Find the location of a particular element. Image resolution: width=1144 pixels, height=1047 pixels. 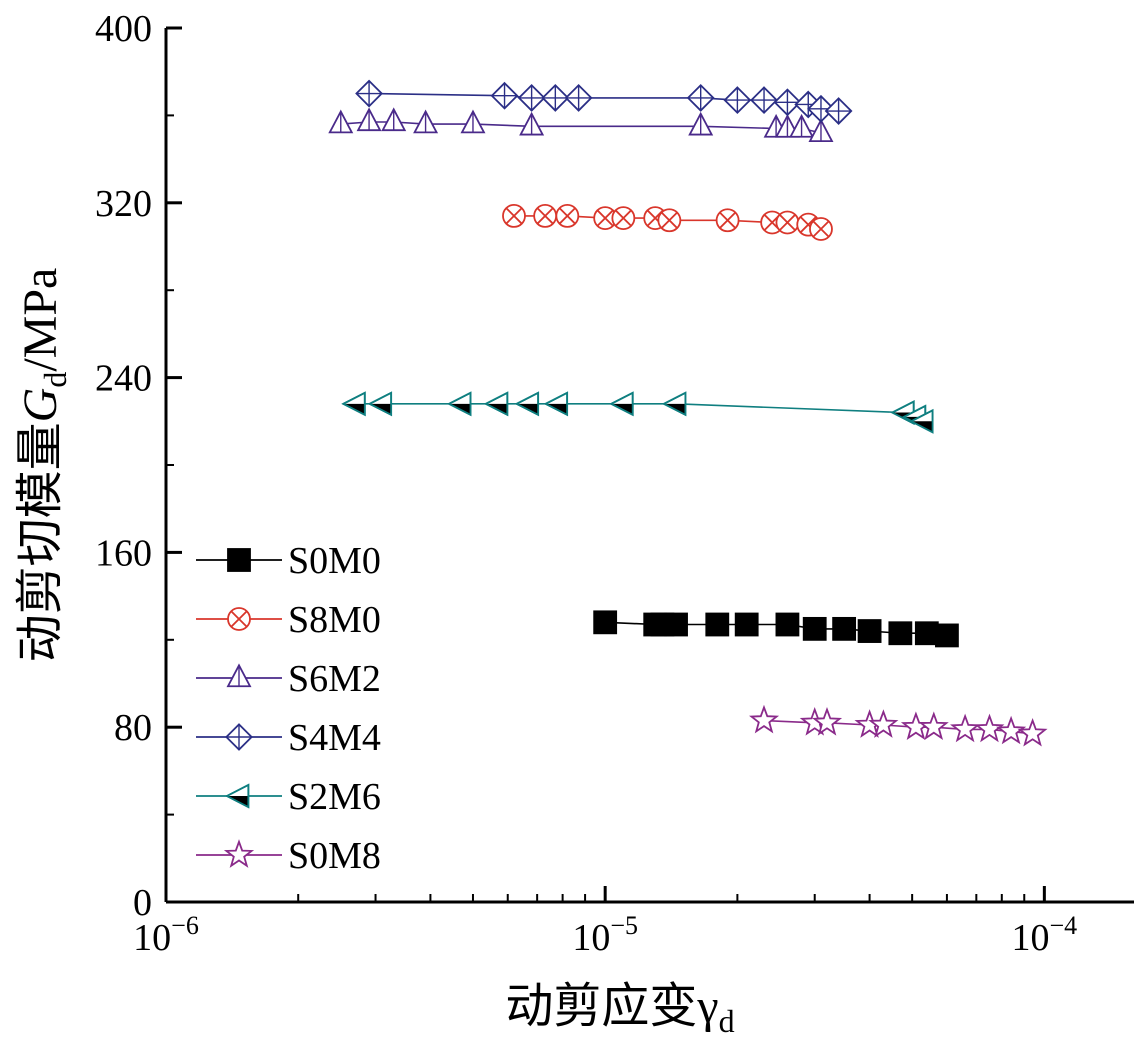

series-s4m4 is located at coordinates (604, 102).